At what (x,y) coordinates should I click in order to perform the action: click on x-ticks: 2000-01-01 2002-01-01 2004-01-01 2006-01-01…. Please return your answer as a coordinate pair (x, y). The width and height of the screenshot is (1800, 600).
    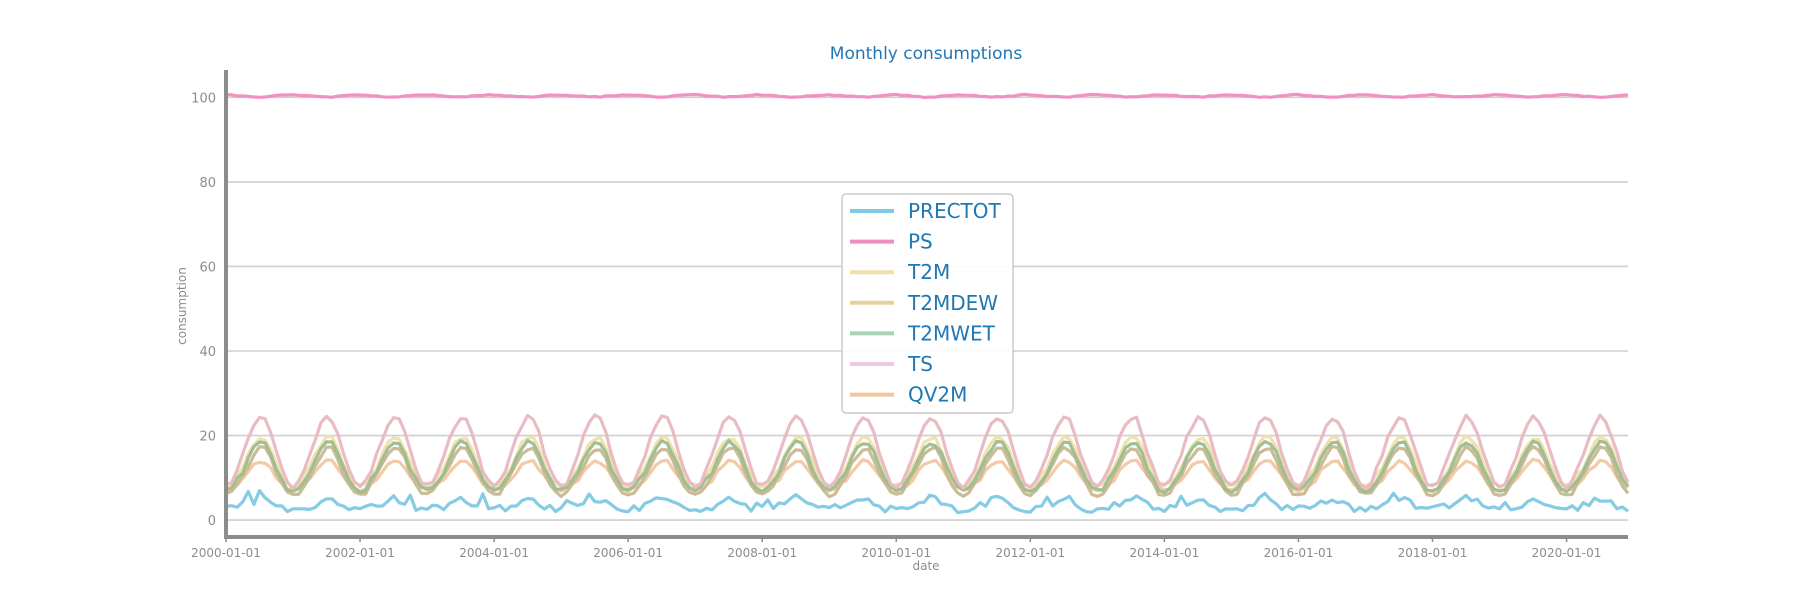
    Looking at the image, I should click on (896, 548).